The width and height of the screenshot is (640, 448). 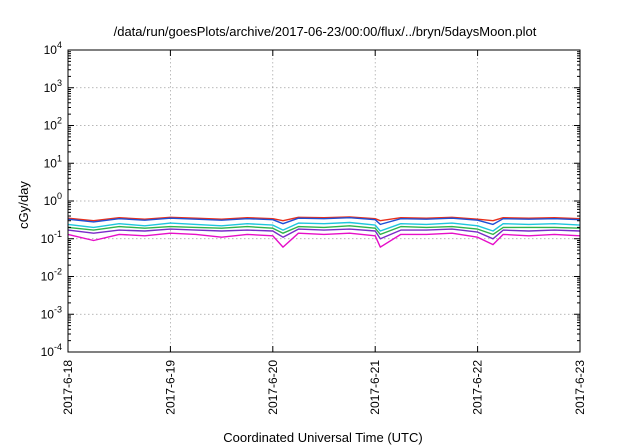 I want to click on y-axis-label: cGy/day, so click(x=23, y=205).